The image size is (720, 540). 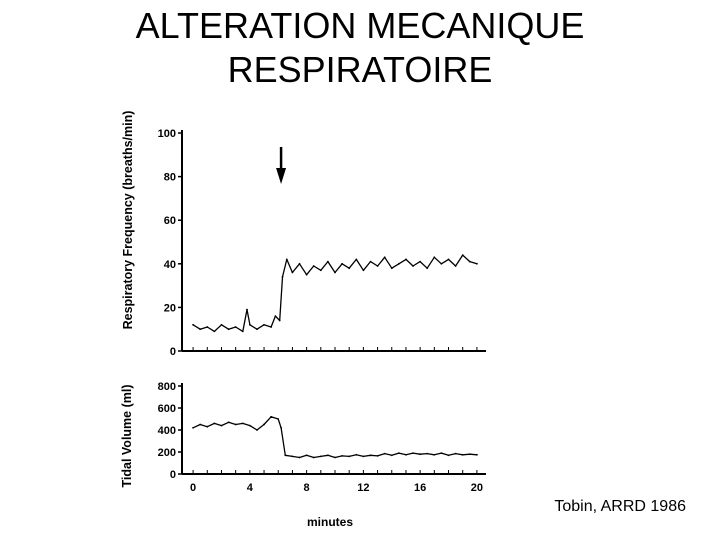 What do you see at coordinates (281, 176) in the screenshot?
I see `intervention-arrow-icon` at bounding box center [281, 176].